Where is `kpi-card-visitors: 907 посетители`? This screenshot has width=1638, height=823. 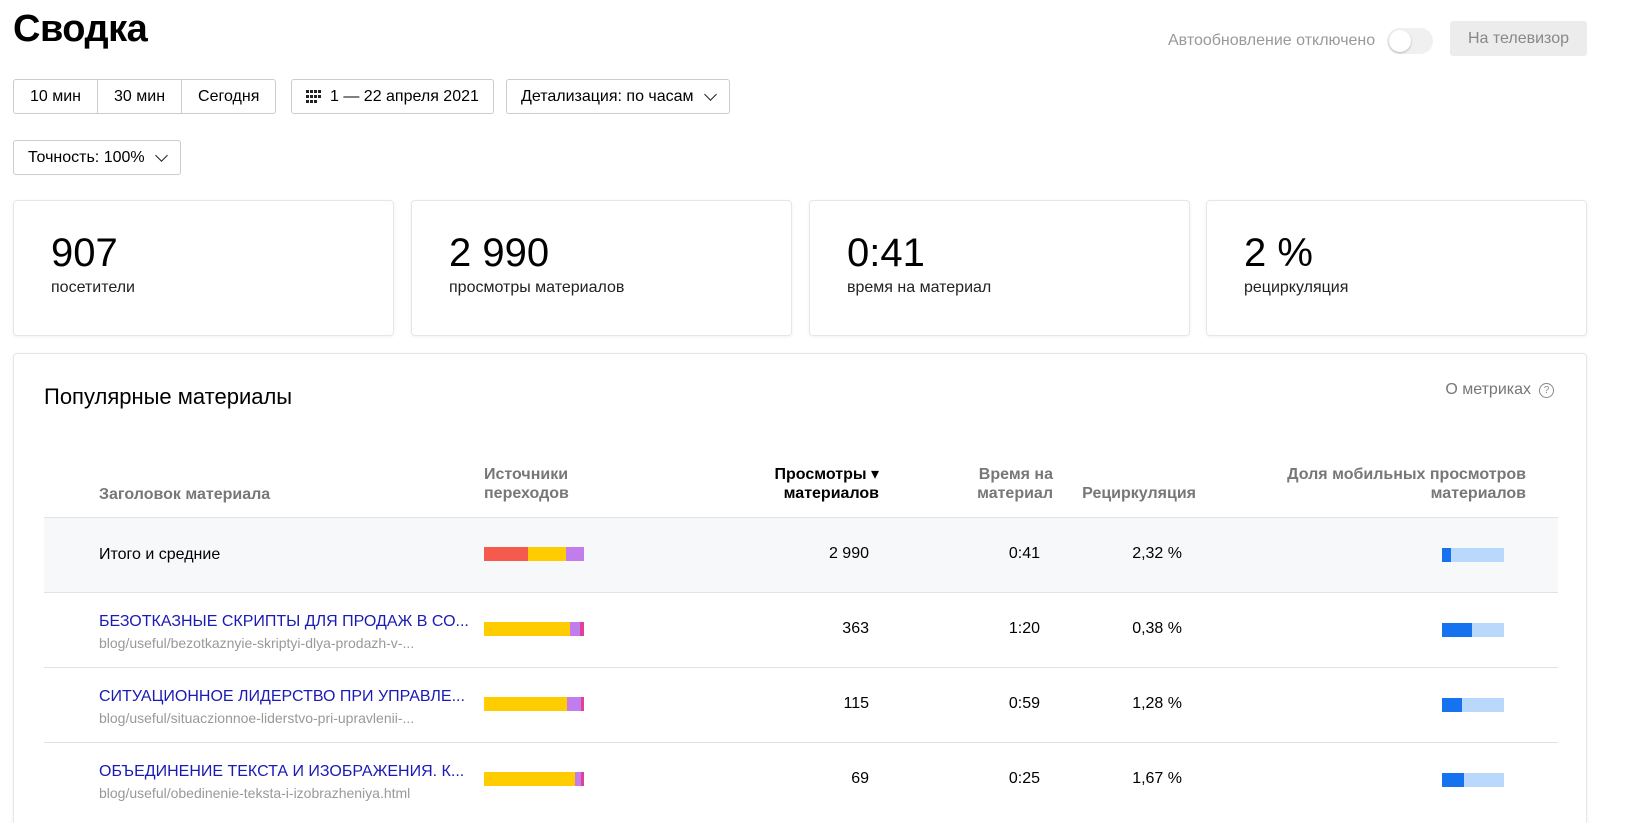 kpi-card-visitors: 907 посетители is located at coordinates (203, 268).